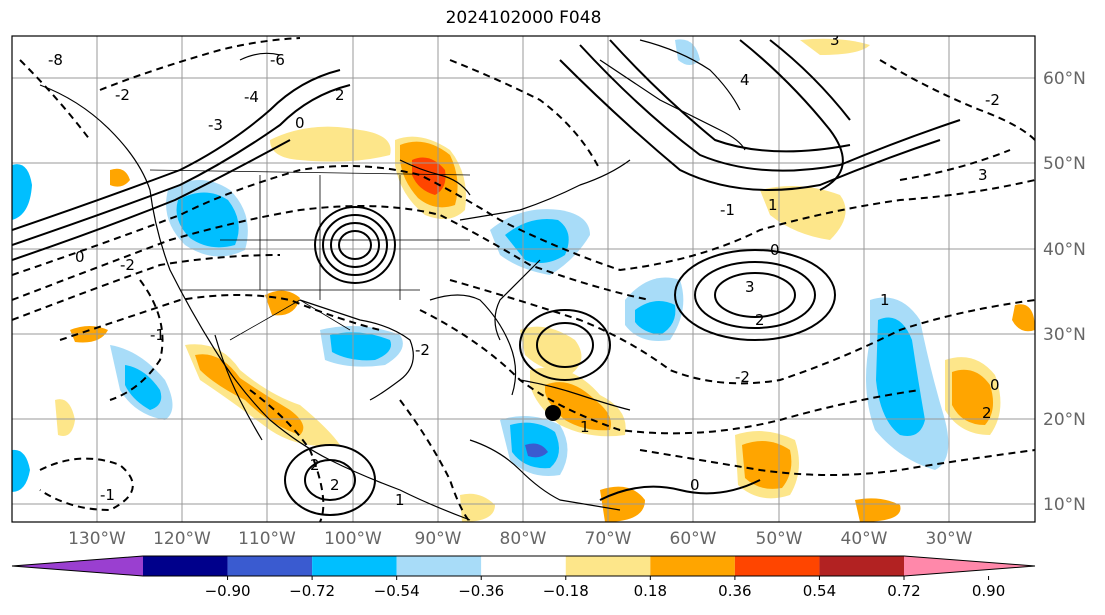 Image resolution: width=1105 pixels, height=615 pixels. I want to click on lon-label: 30°W, so click(949, 539).